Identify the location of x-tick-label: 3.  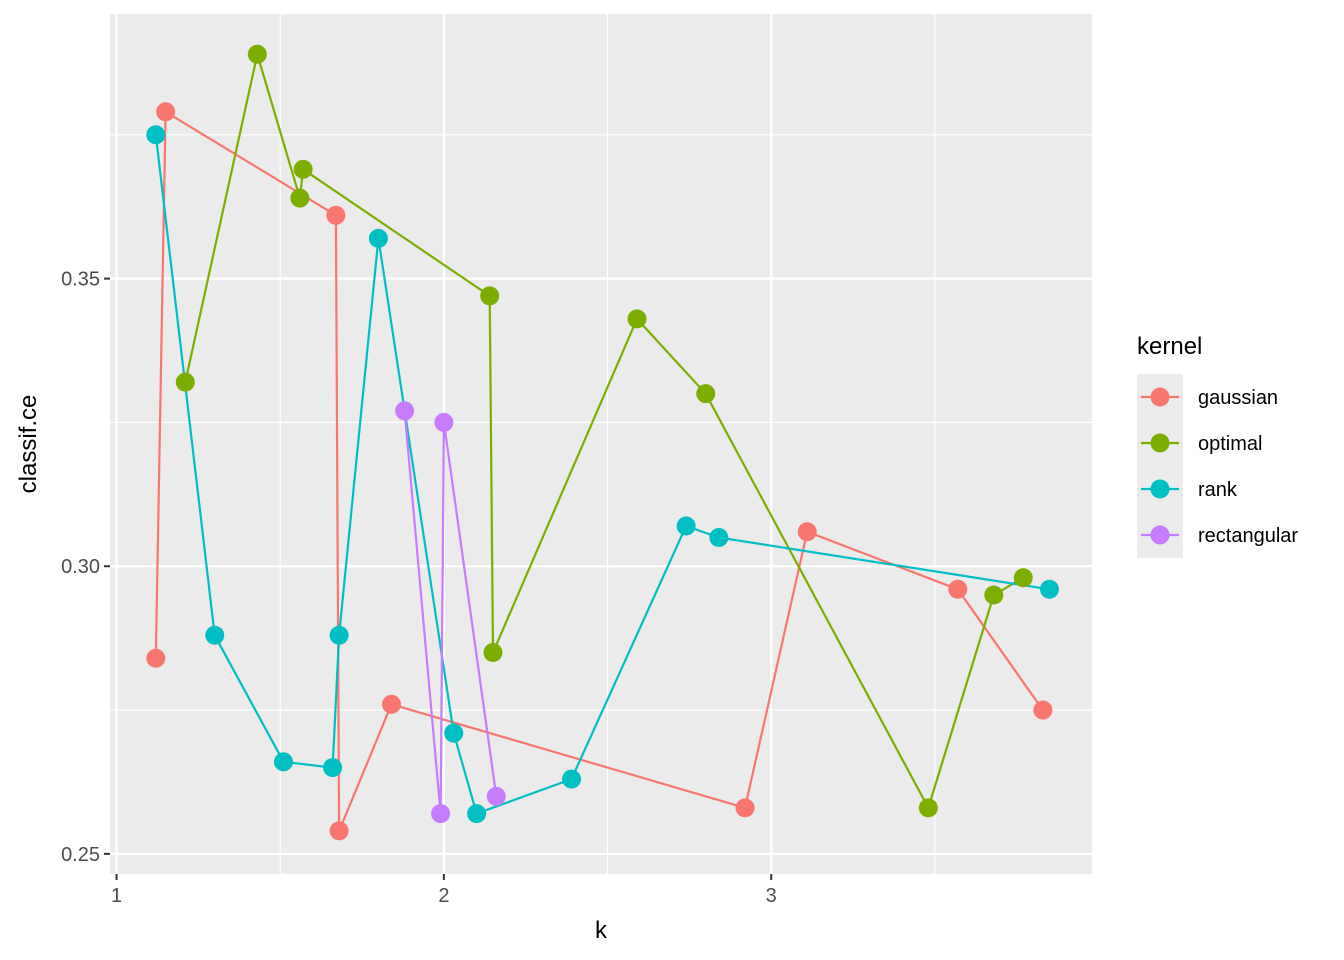
(771, 896).